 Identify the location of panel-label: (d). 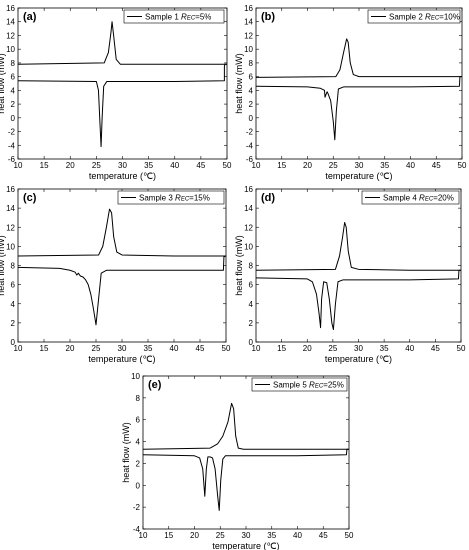
(268, 198).